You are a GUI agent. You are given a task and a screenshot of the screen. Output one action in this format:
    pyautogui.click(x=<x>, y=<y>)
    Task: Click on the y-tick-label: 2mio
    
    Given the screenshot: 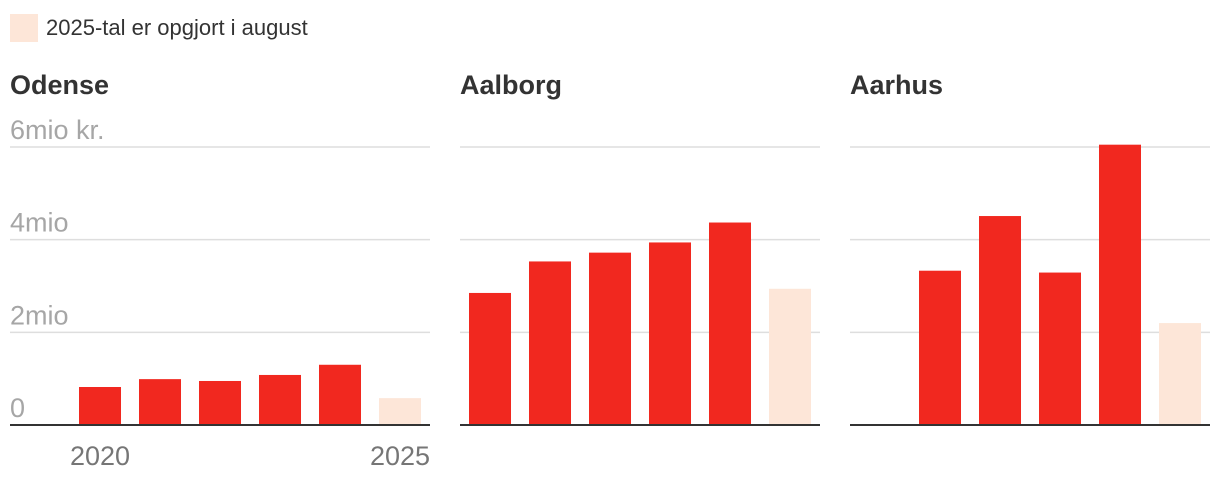 What is the action you would take?
    pyautogui.click(x=39, y=315)
    